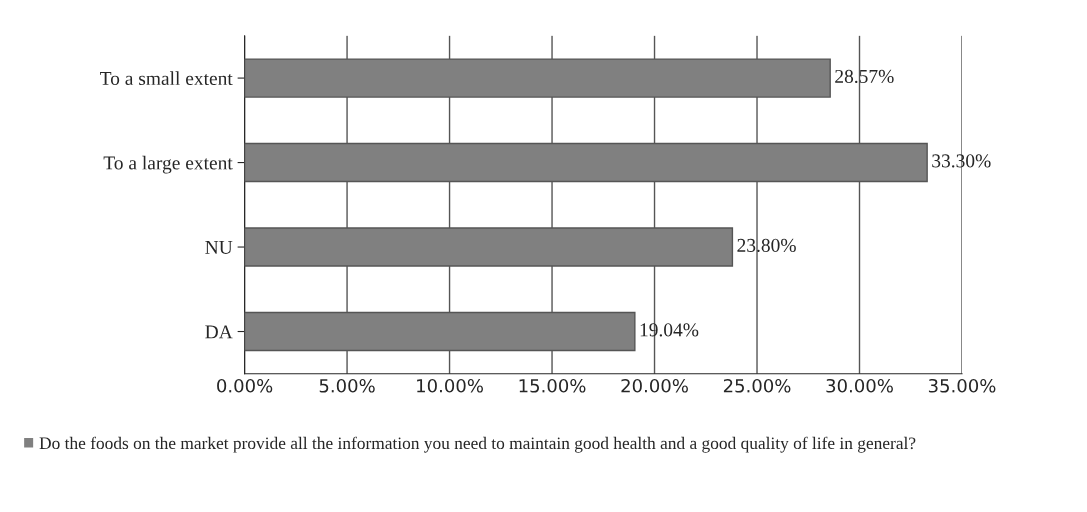  Describe the element at coordinates (219, 247) in the screenshot. I see `y-tick-label: NU` at that location.